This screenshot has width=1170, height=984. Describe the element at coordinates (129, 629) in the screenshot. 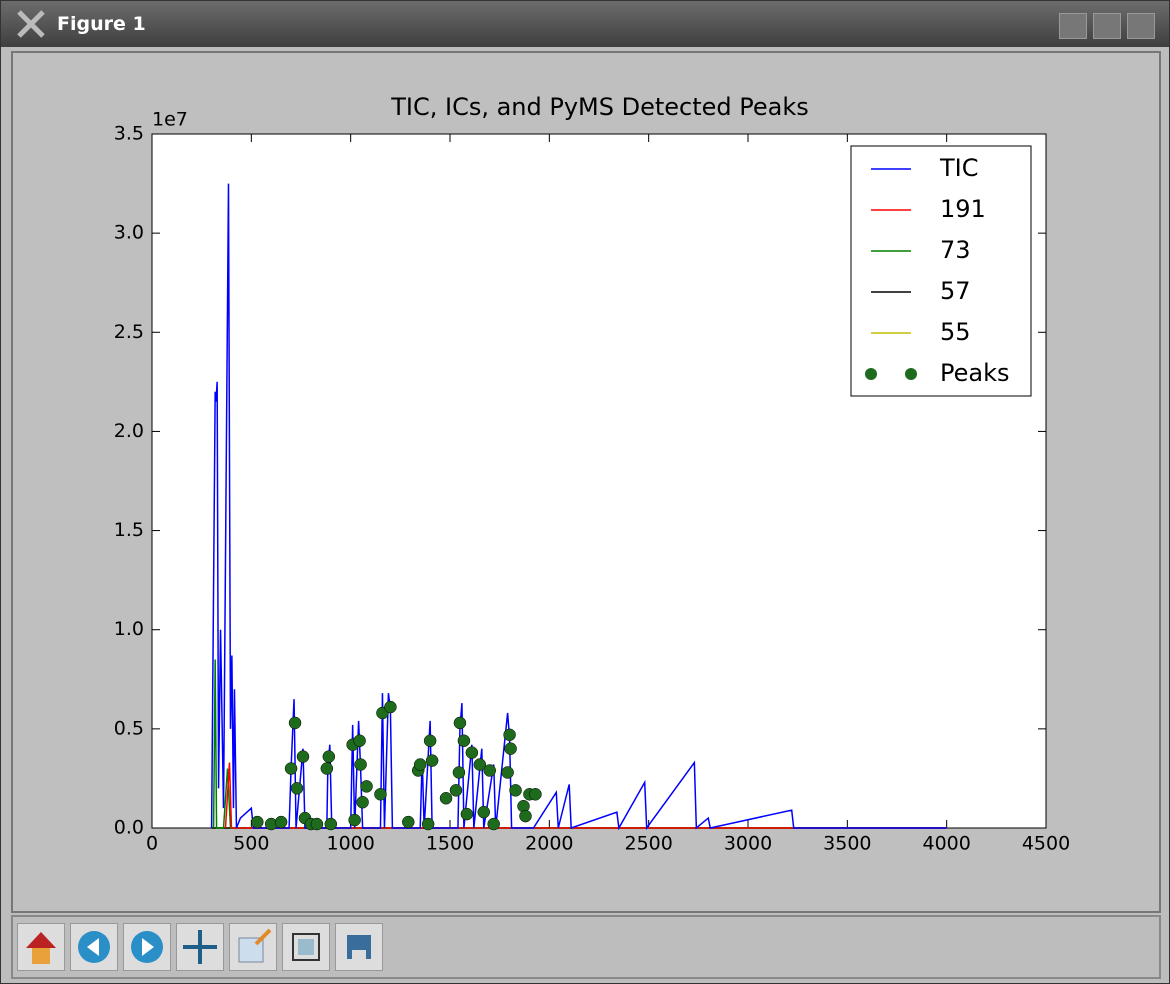

I see `y-tick-label: 1.0` at that location.